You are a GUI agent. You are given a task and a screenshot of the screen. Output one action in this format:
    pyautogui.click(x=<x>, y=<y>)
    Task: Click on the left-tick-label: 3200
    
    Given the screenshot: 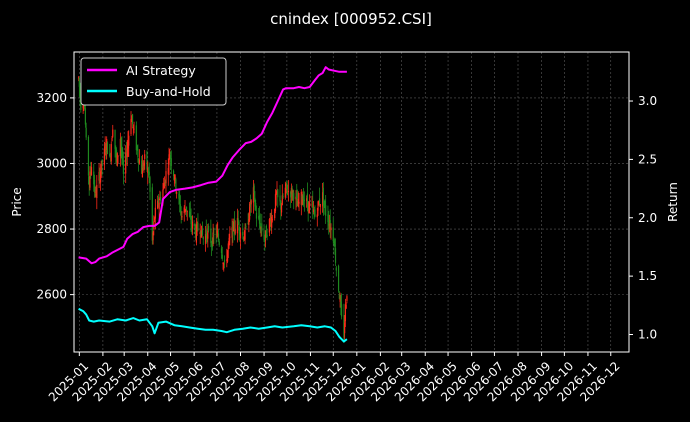 What is the action you would take?
    pyautogui.click(x=51, y=98)
    